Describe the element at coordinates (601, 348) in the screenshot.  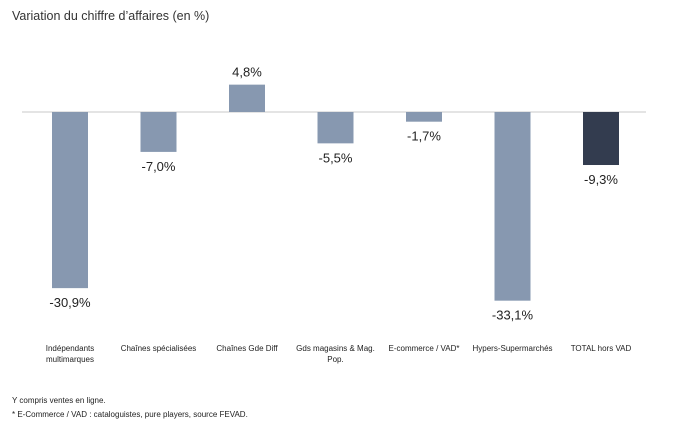
I see `category-label-6: TOTAL hors VAD` at that location.